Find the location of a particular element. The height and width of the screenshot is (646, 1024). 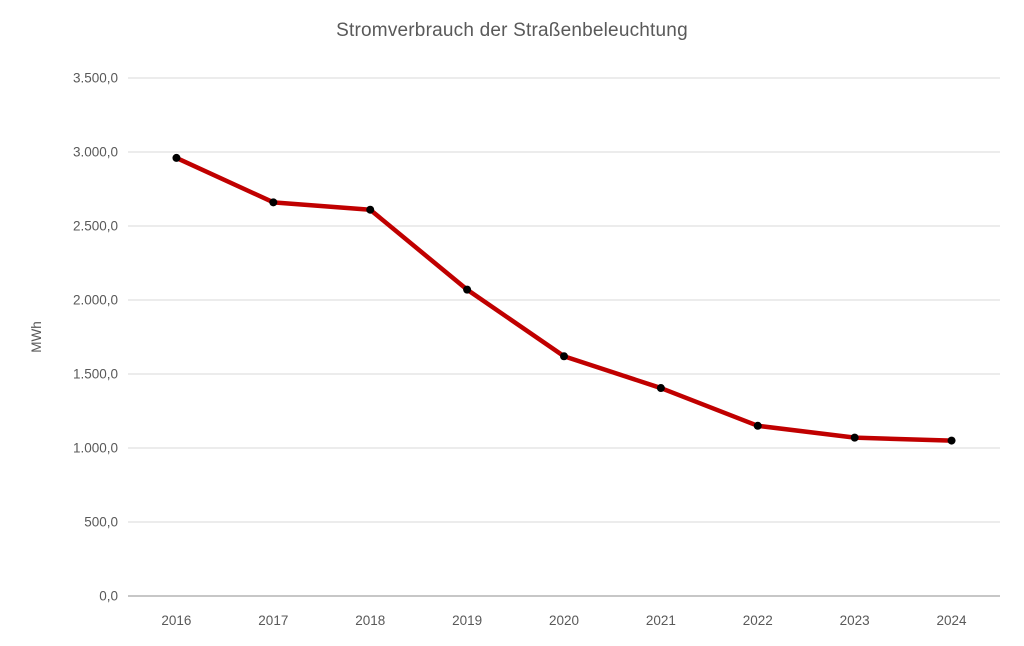

x-tick-label: 2022 is located at coordinates (758, 620).